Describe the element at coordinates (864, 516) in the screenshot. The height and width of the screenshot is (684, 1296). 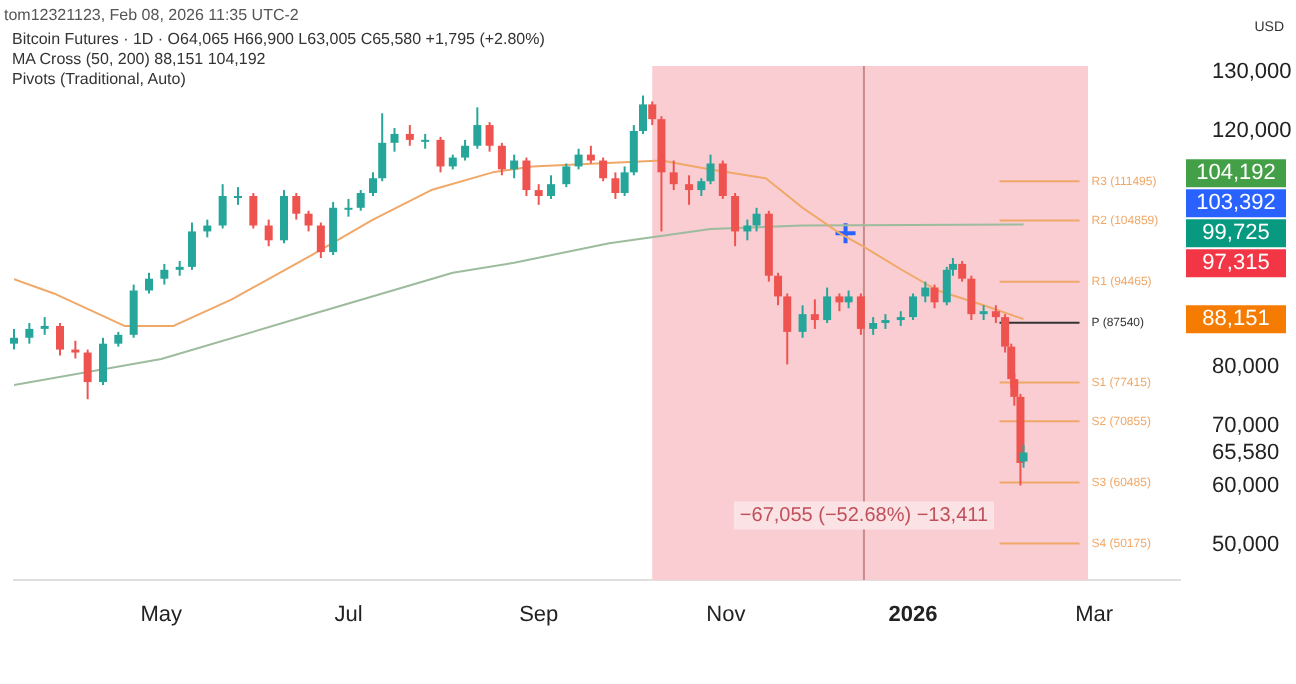
I see `annotation: −67,055 (−52.68%) −13,411` at that location.